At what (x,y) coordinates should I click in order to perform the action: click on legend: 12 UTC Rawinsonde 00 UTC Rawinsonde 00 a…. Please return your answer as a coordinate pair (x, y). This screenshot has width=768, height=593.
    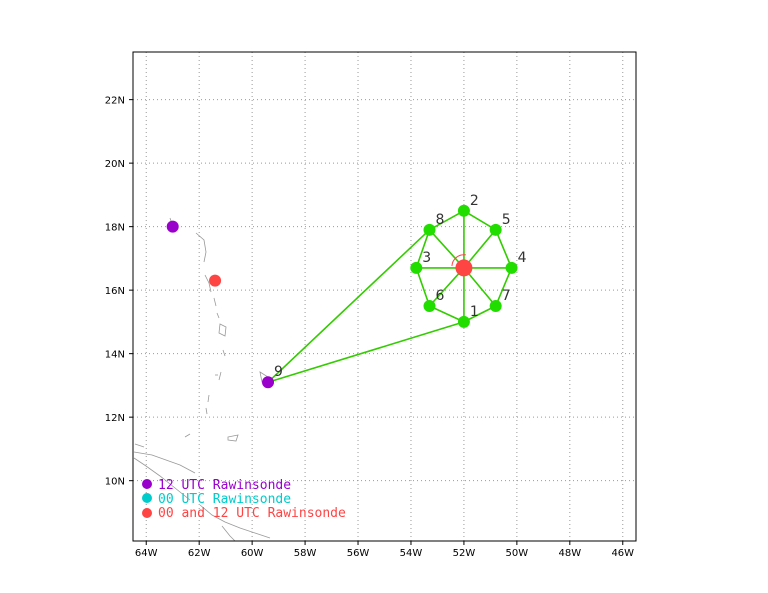
    Looking at the image, I should click on (244, 499).